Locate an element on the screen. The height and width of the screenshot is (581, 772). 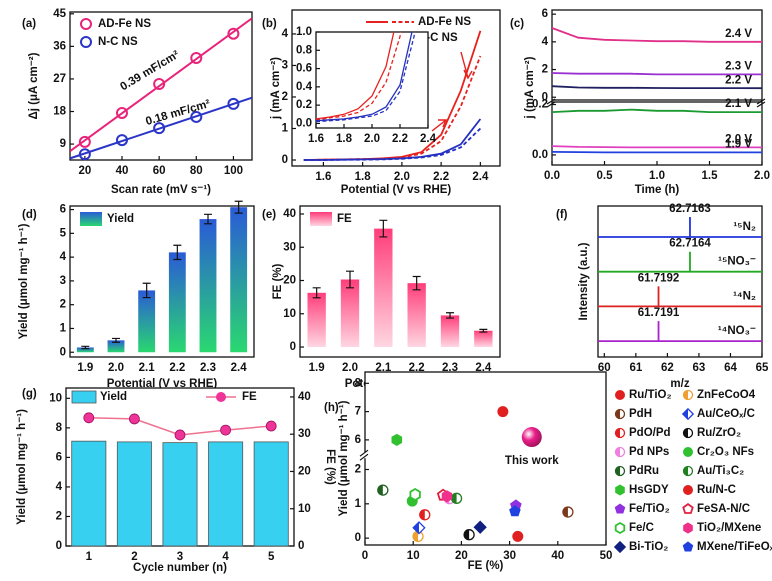
x-tick-label: 20 is located at coordinates (84, 171).